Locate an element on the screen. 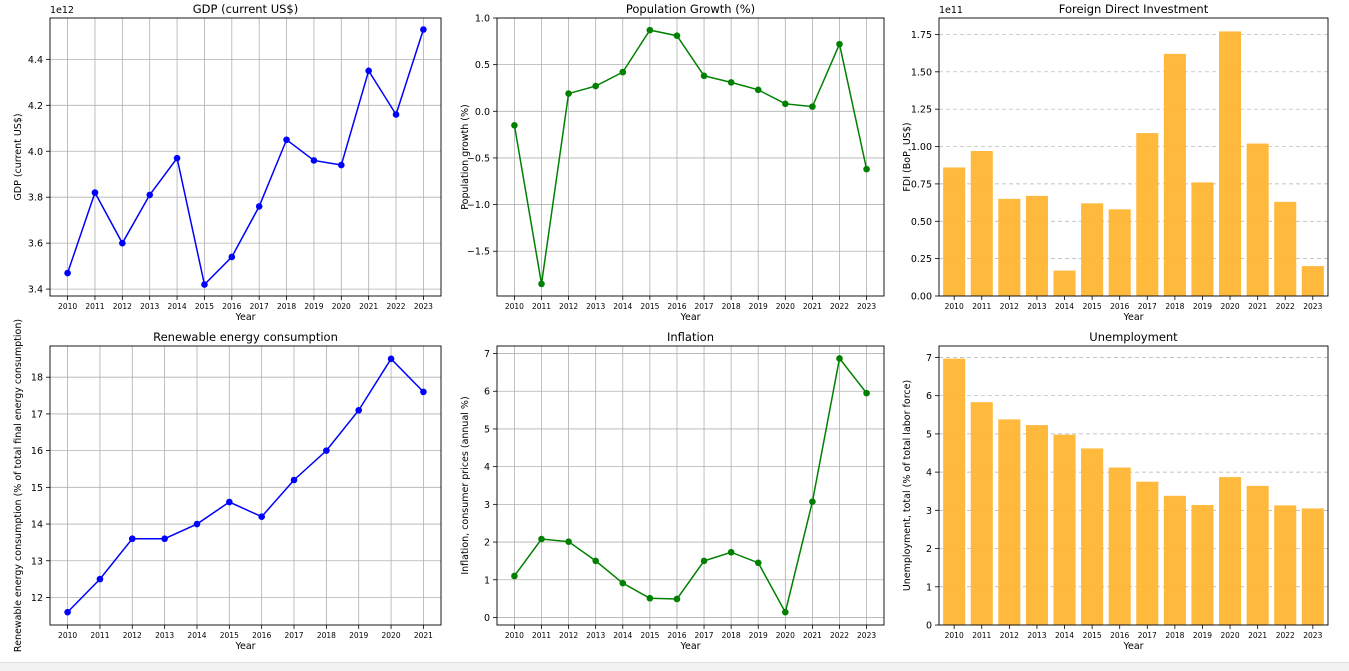 The height and width of the screenshot is (671, 1349). y-tick-label: 4 is located at coordinates (929, 473).